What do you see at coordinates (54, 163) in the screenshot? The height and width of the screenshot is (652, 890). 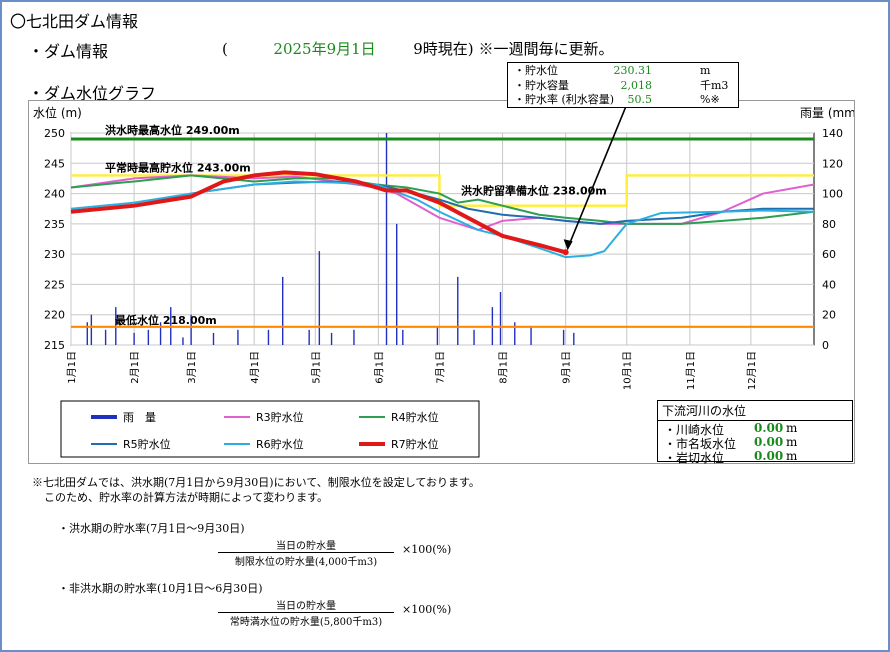 I see `y-tick-label: 245` at bounding box center [54, 163].